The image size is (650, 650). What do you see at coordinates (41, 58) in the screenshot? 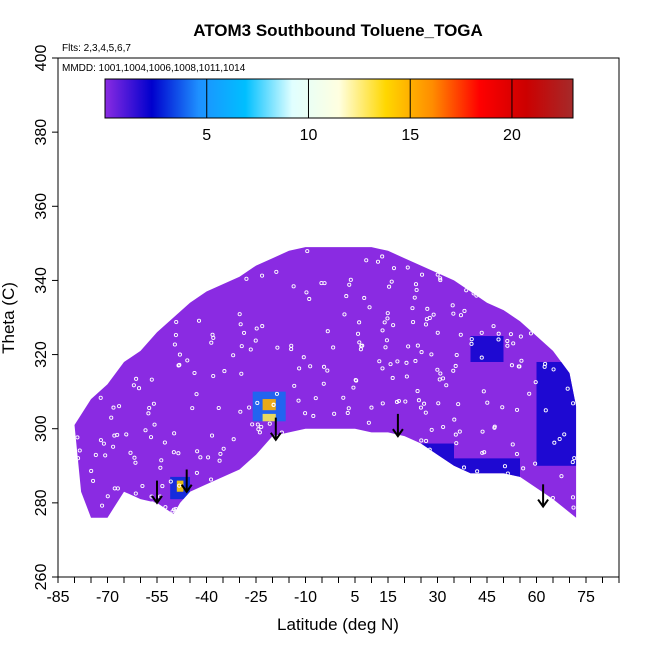
I see `y-tick-label: 400` at bounding box center [41, 58].